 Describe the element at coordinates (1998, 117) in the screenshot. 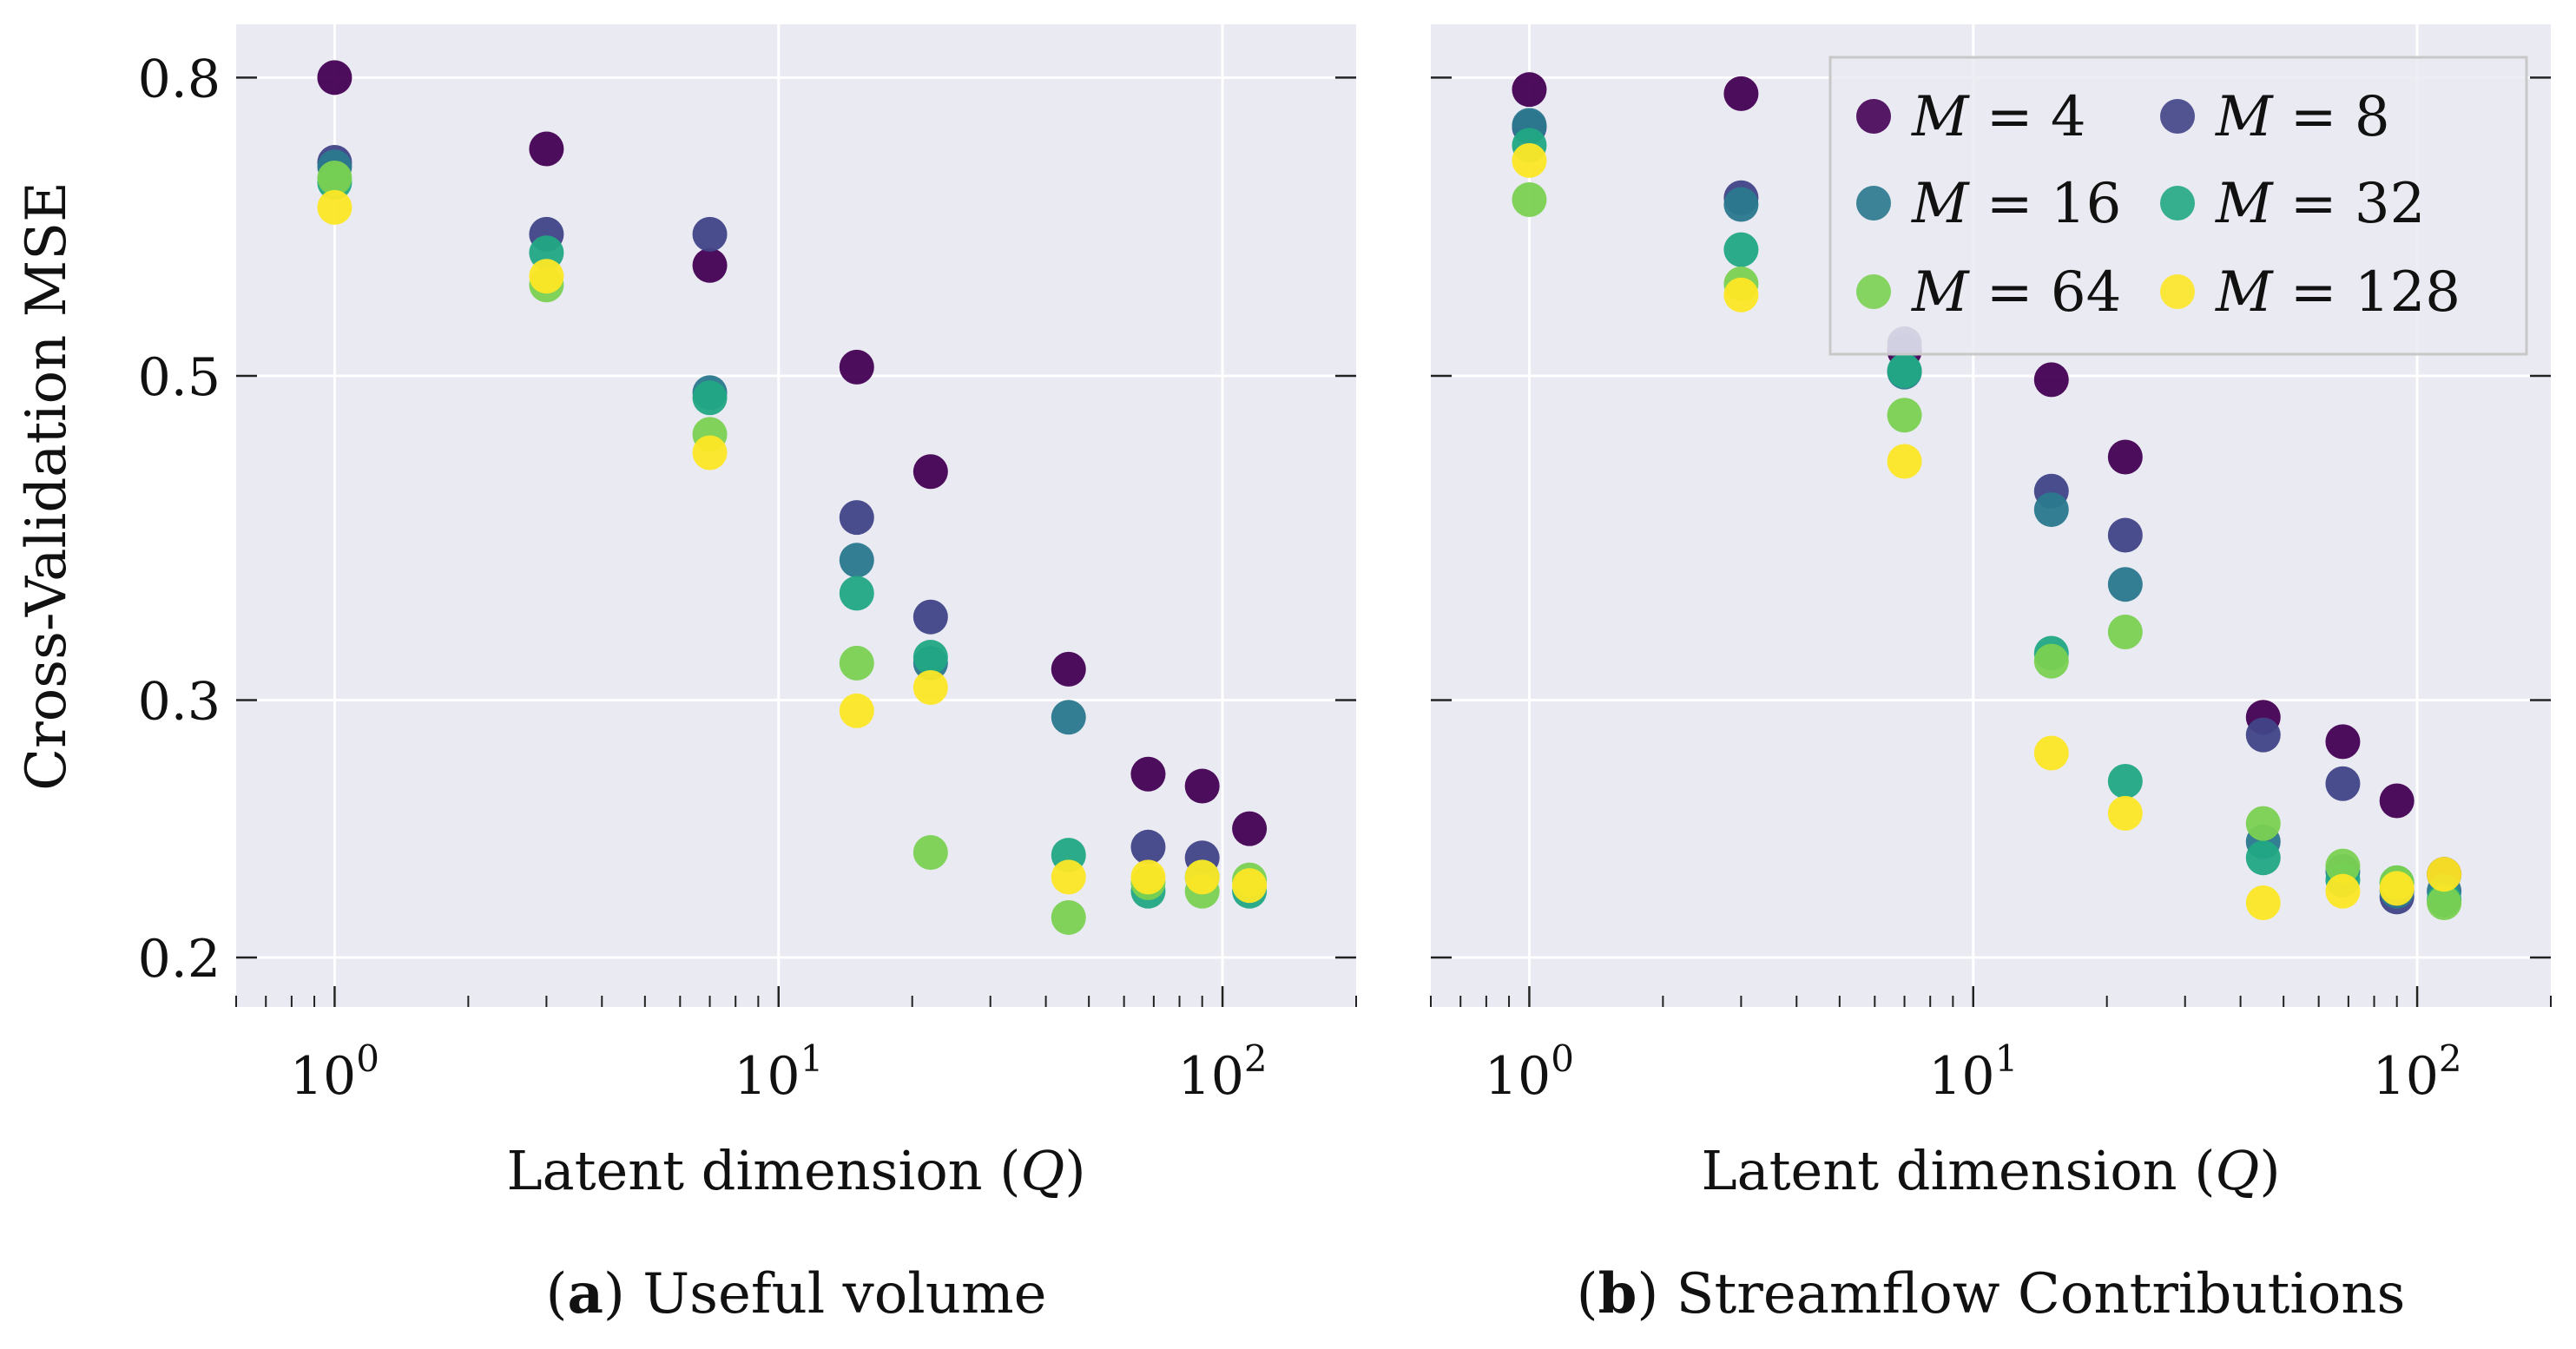

I see `legend-label: M = 4` at that location.